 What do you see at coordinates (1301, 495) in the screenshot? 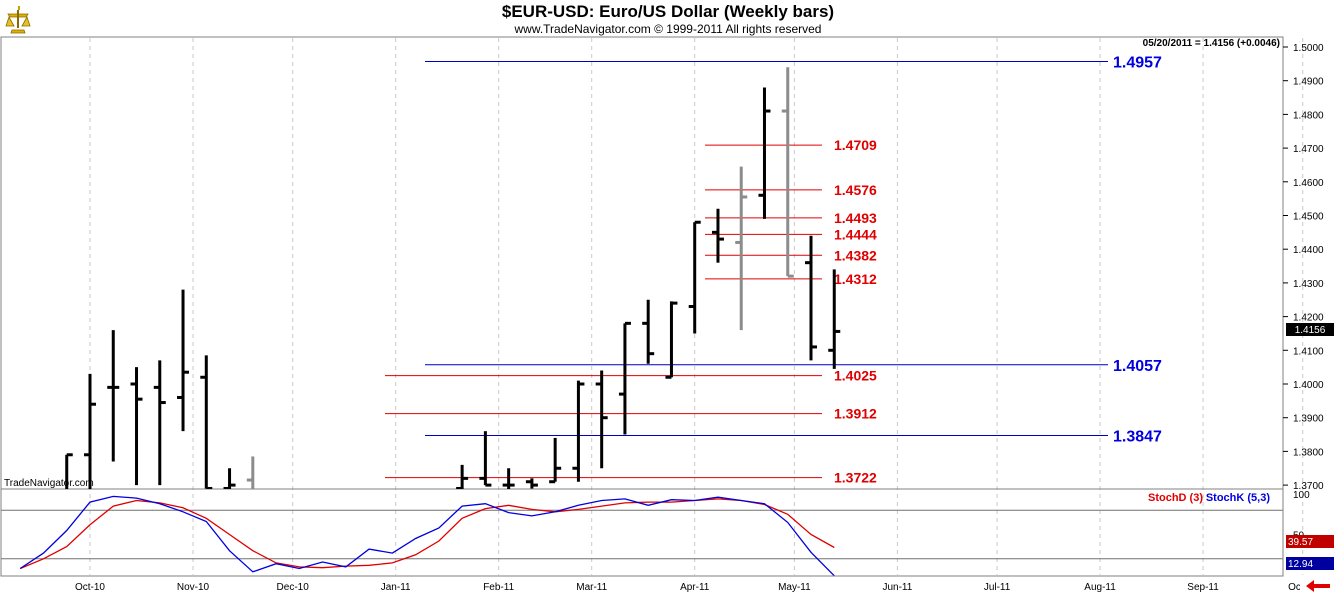
I see `stoch-tick-label: 100` at bounding box center [1301, 495].